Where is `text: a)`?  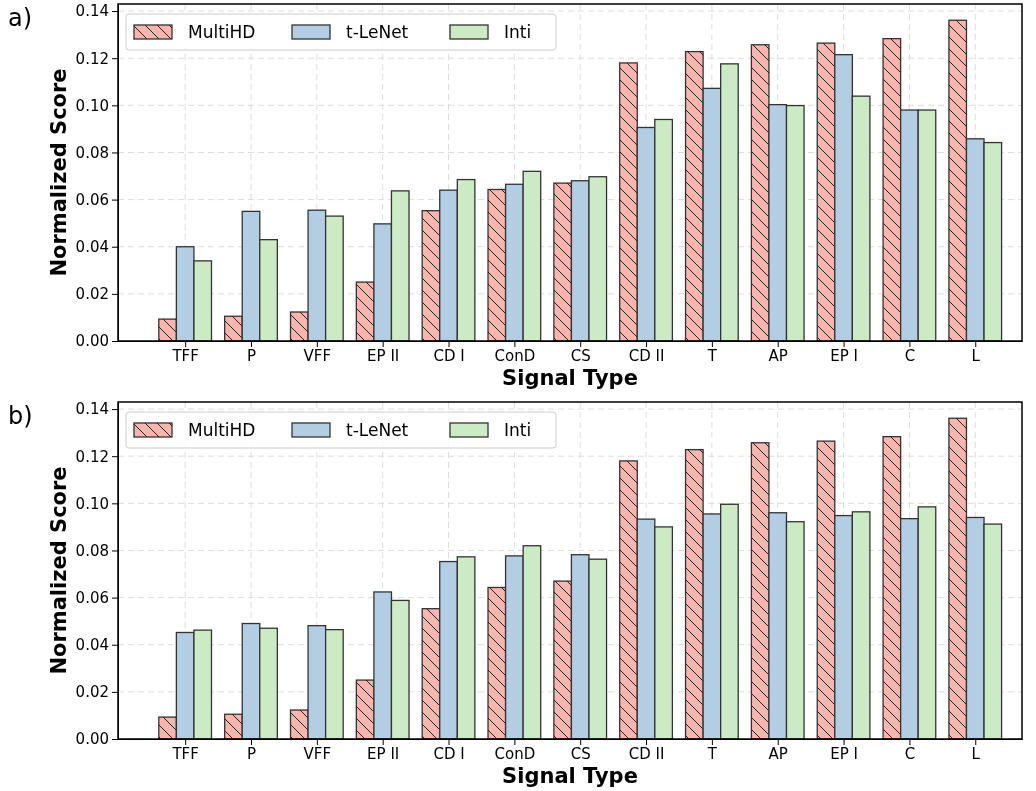
text: a) is located at coordinates (20, 18).